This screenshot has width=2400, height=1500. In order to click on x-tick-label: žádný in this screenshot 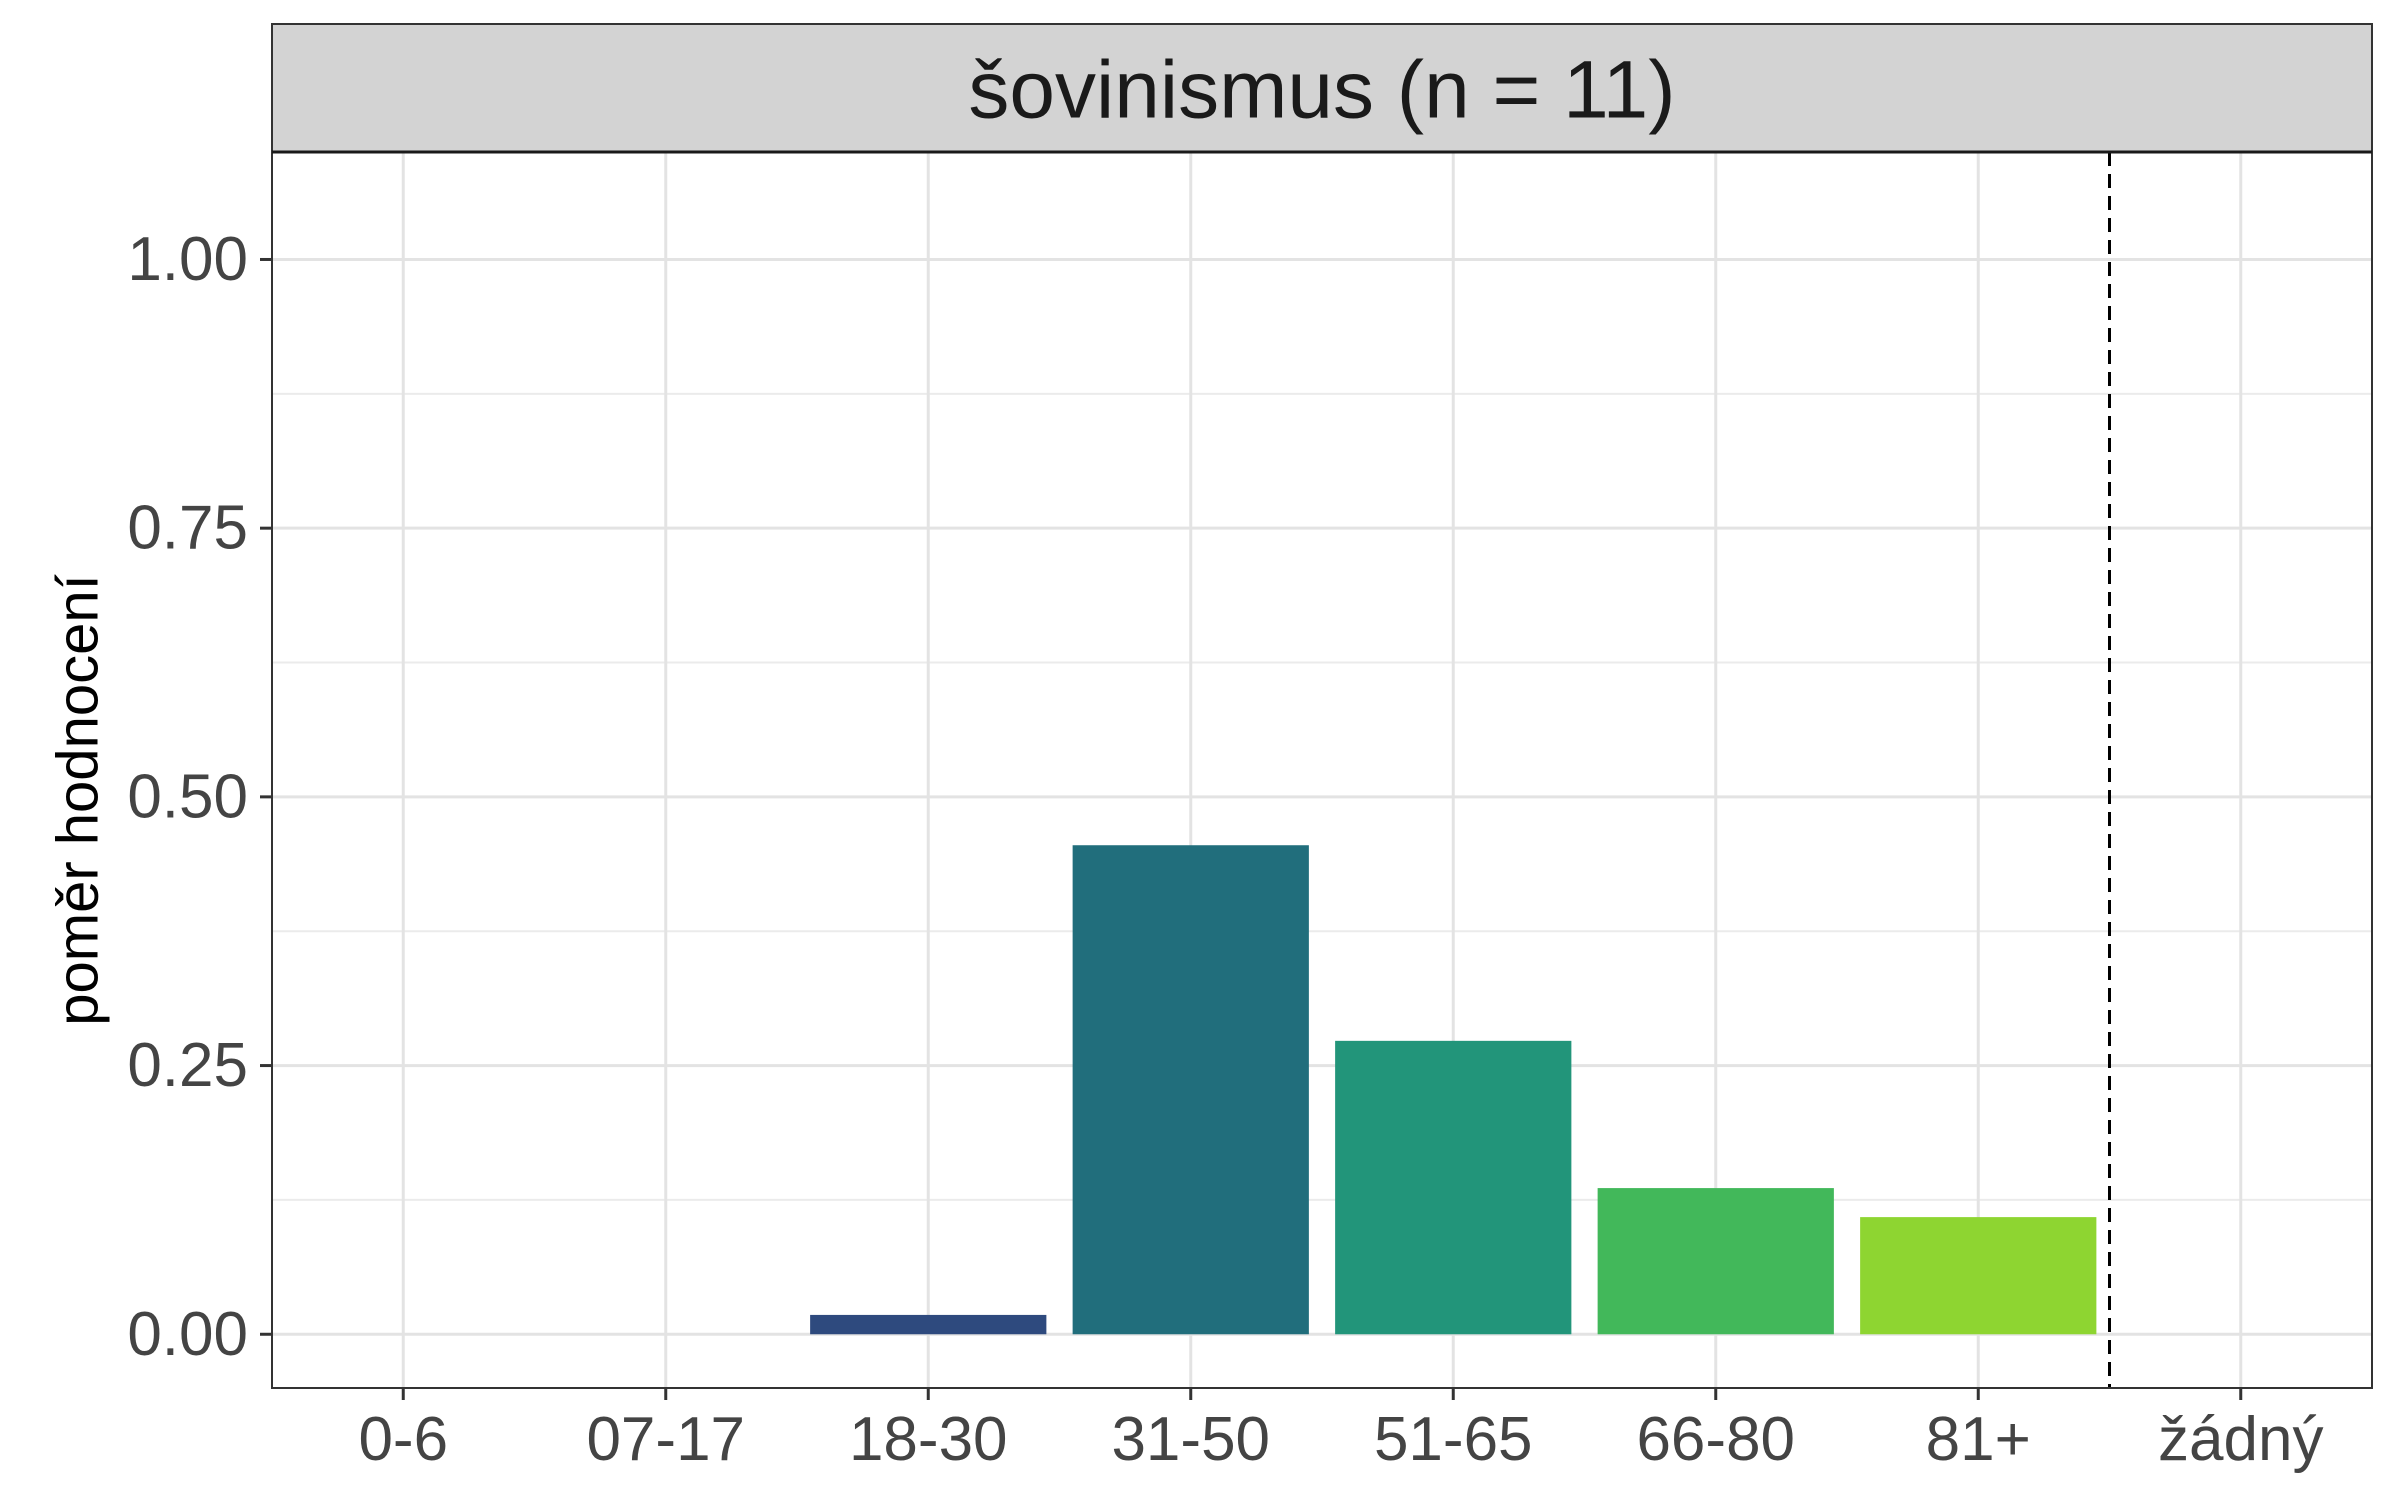, I will do `click(2240, 1439)`.